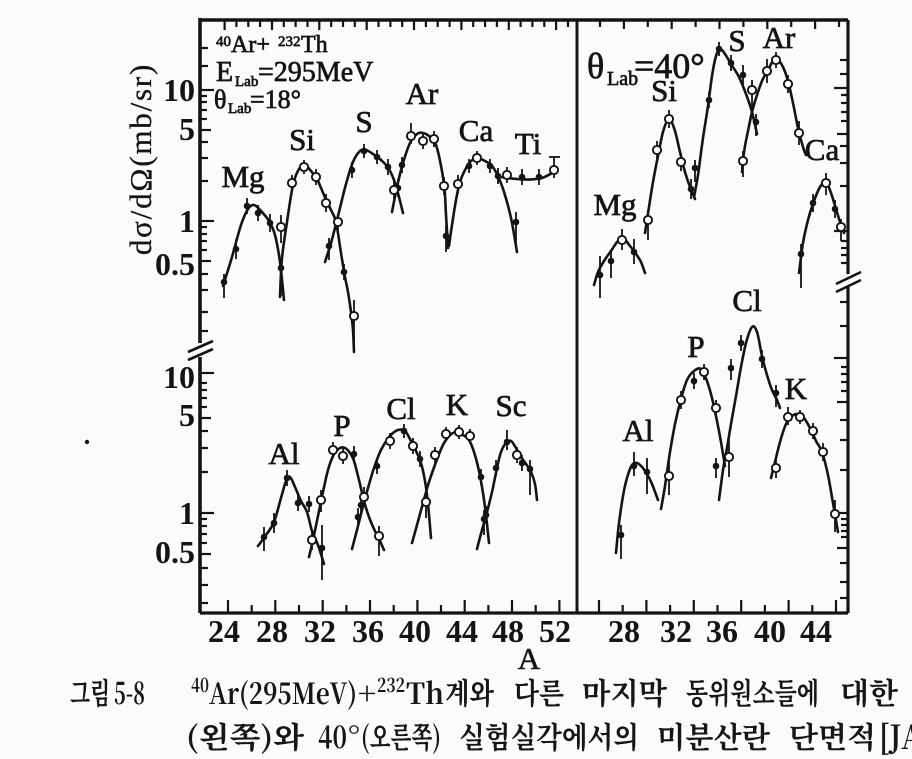 This screenshot has height=759, width=912. What do you see at coordinates (669, 66) in the screenshot?
I see `svg-text: =40°` at bounding box center [669, 66].